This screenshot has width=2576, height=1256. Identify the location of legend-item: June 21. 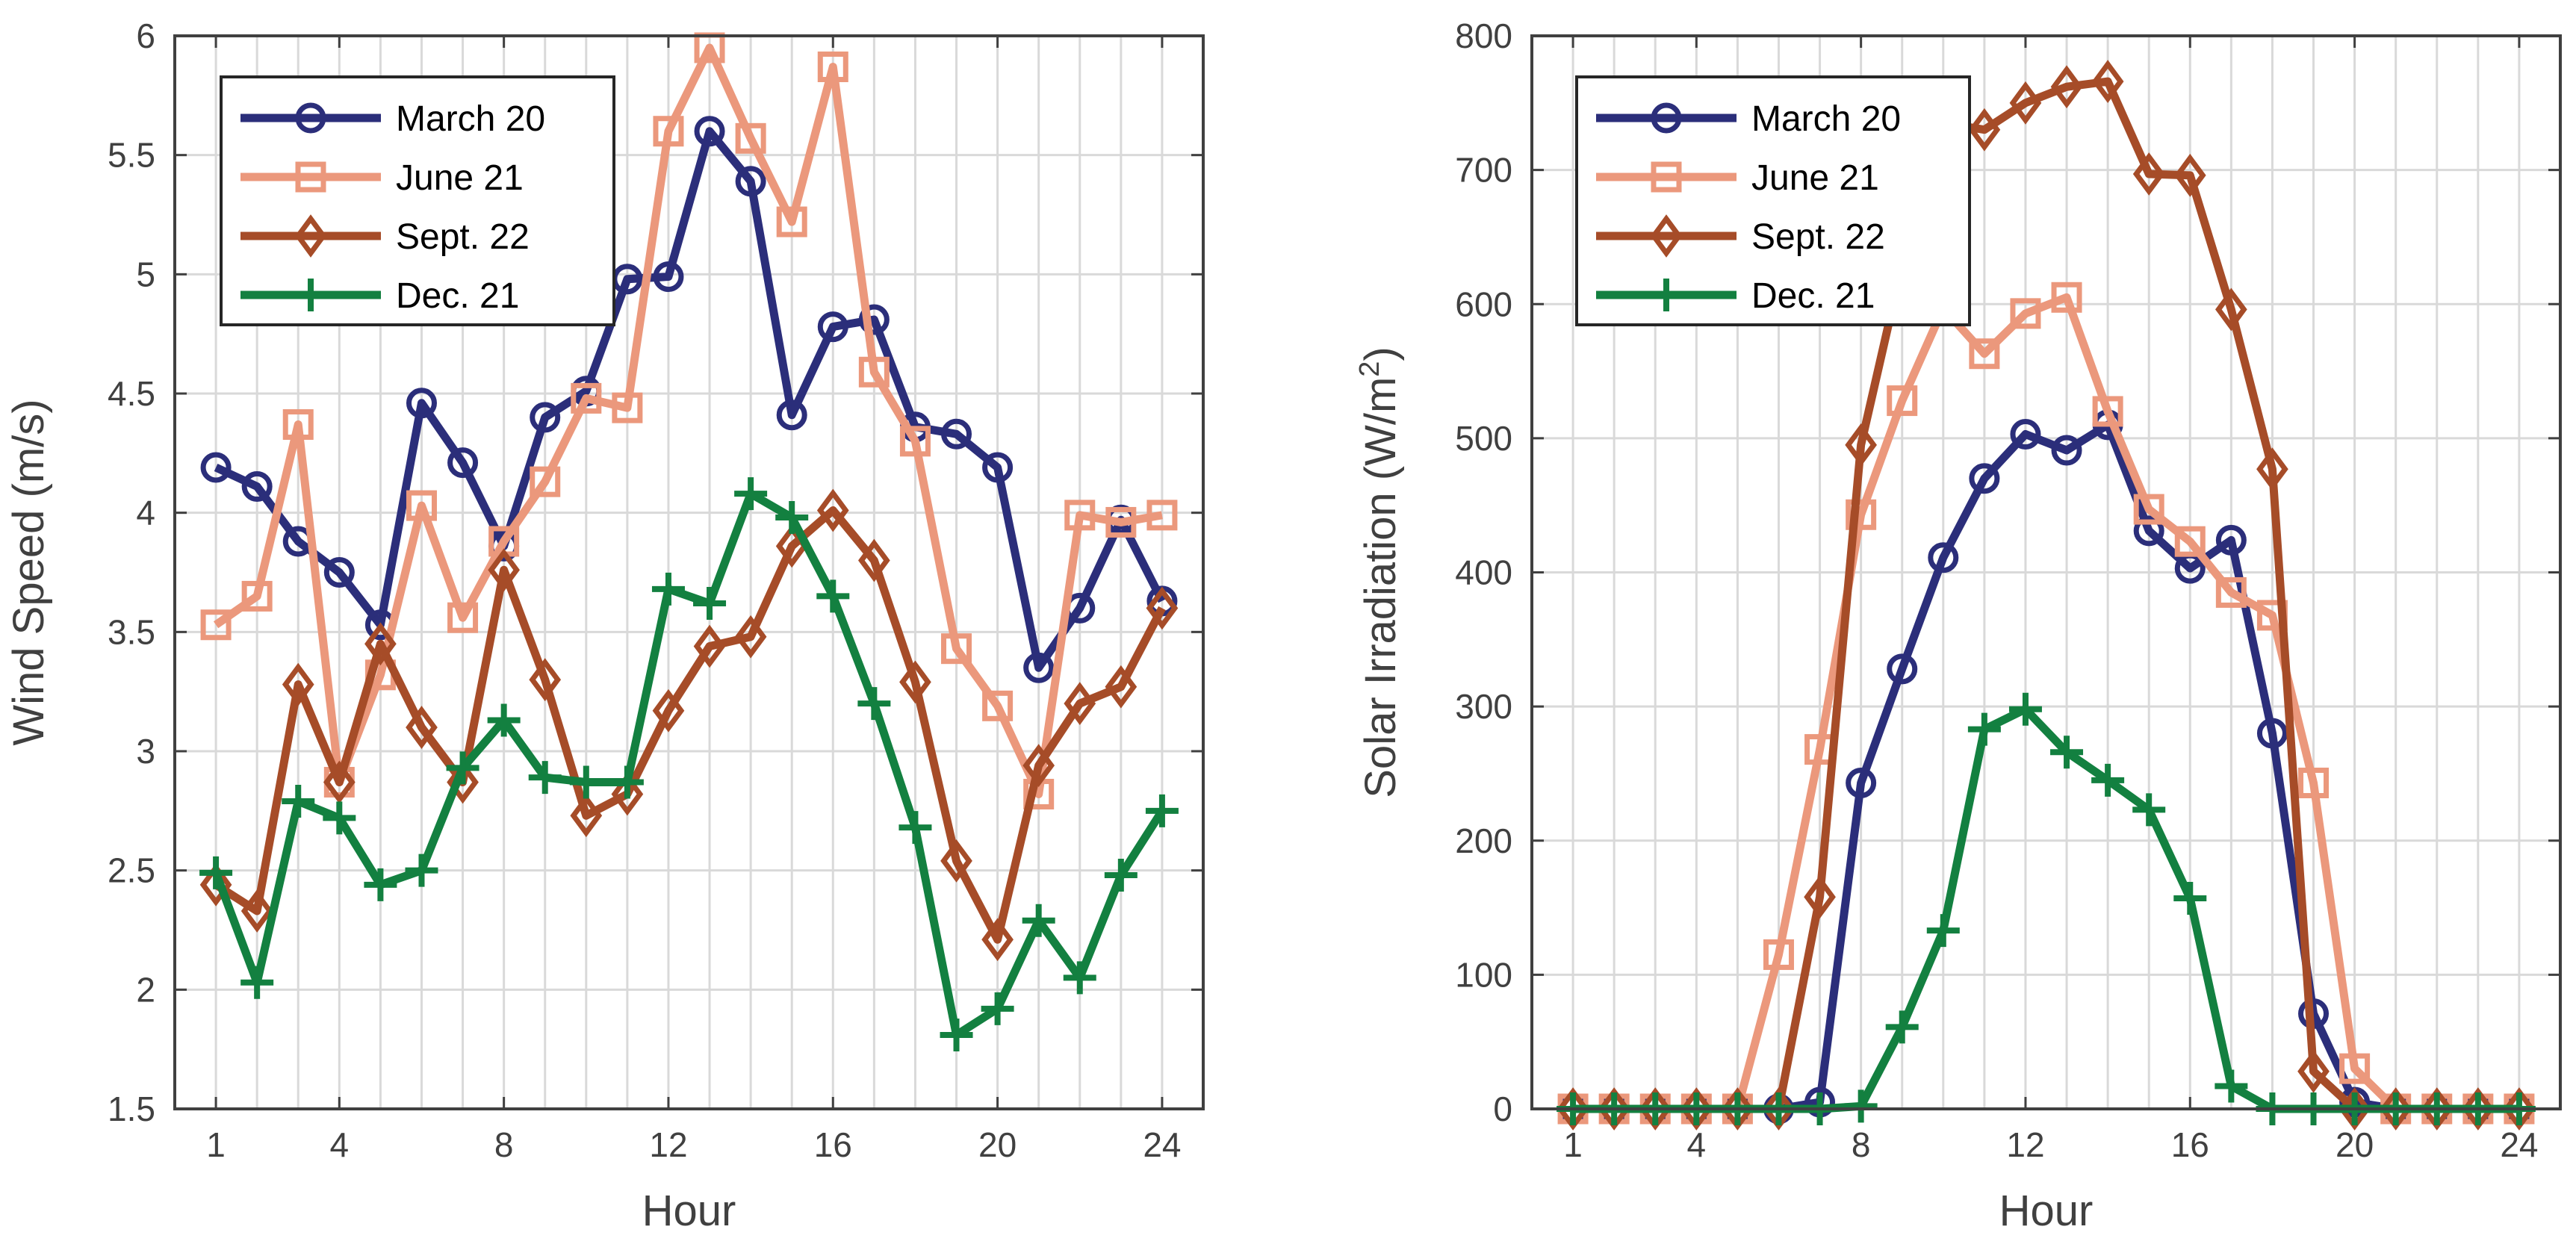
(1738, 178).